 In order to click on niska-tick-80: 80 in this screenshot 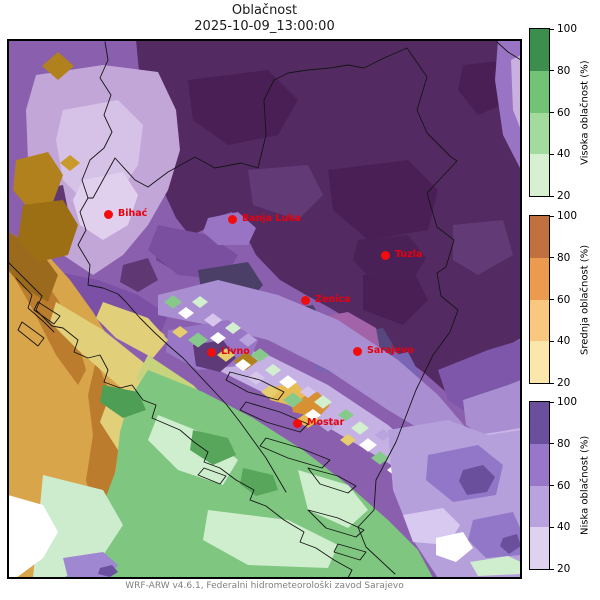, I will do `click(560, 444)`.